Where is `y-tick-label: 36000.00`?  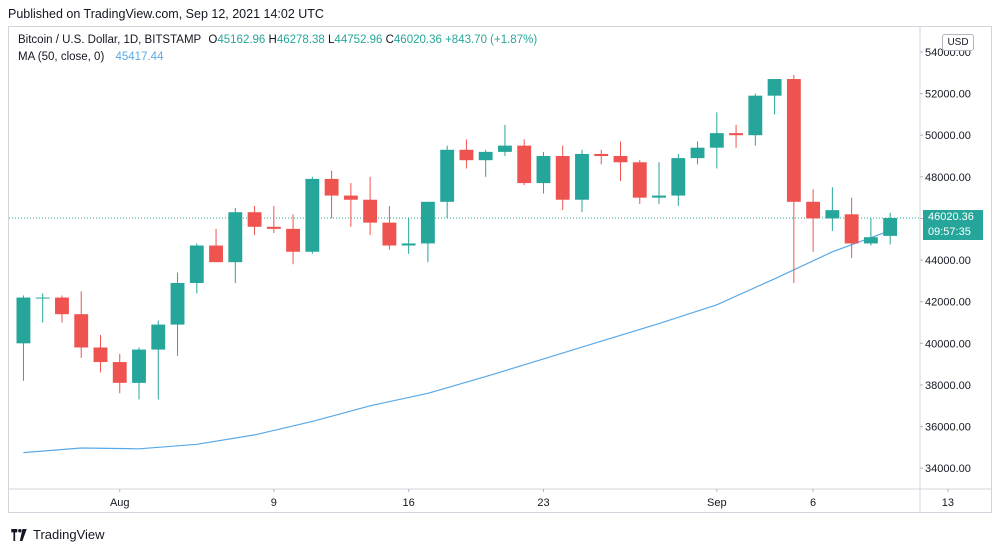
y-tick-label: 36000.00 is located at coordinates (948, 428).